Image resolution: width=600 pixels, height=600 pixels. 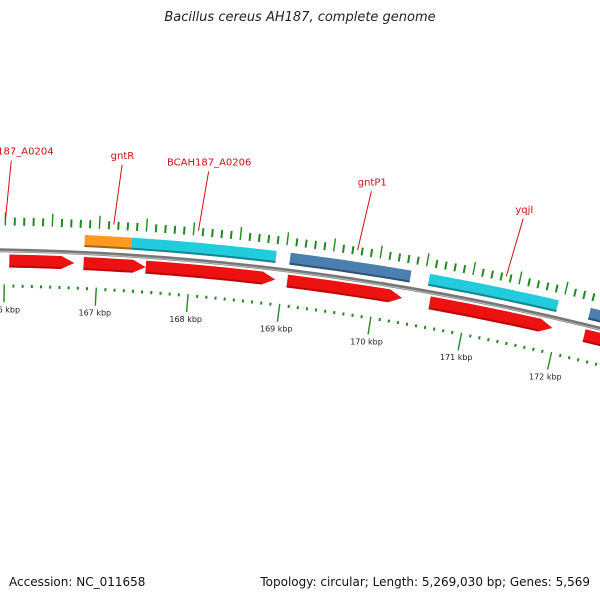 I want to click on backbone-arc, so click(x=300, y=289).